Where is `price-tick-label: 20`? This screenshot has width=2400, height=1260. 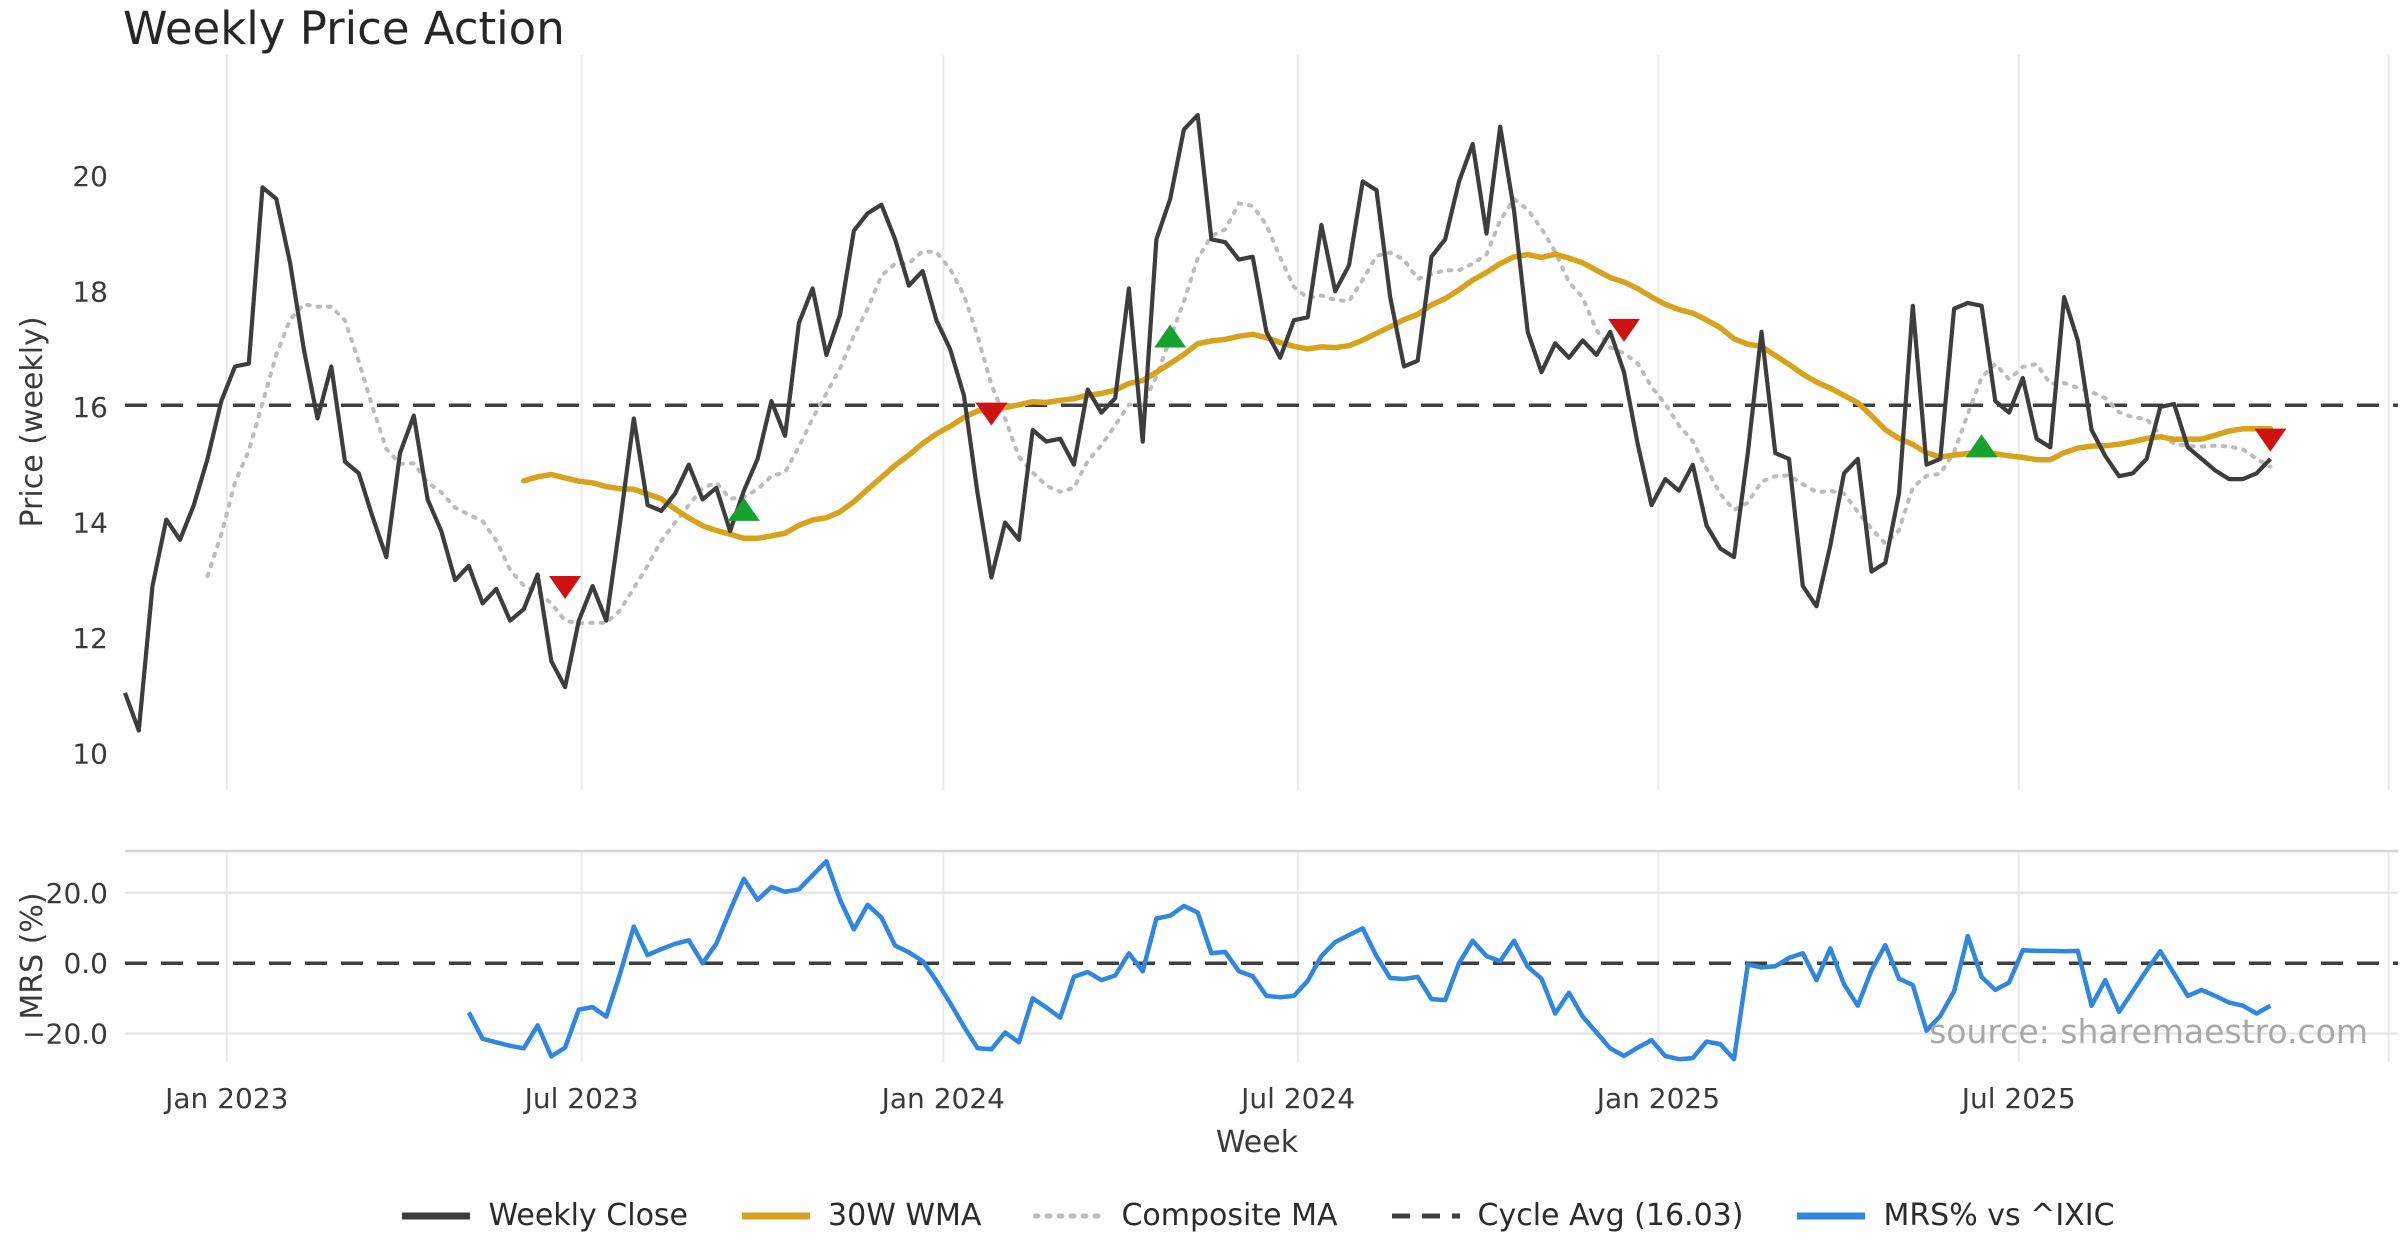
price-tick-label: 20 is located at coordinates (90, 176).